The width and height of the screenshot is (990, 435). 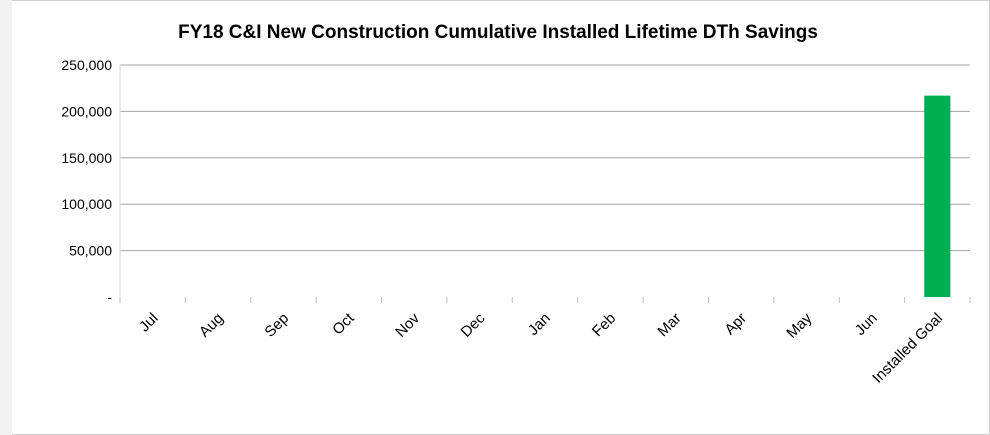 What do you see at coordinates (86, 111) in the screenshot?
I see `y-tick-label: 200,000` at bounding box center [86, 111].